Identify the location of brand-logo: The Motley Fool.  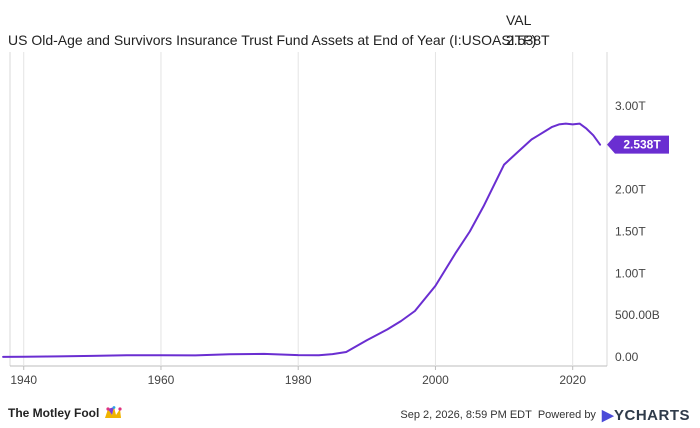
(65, 413).